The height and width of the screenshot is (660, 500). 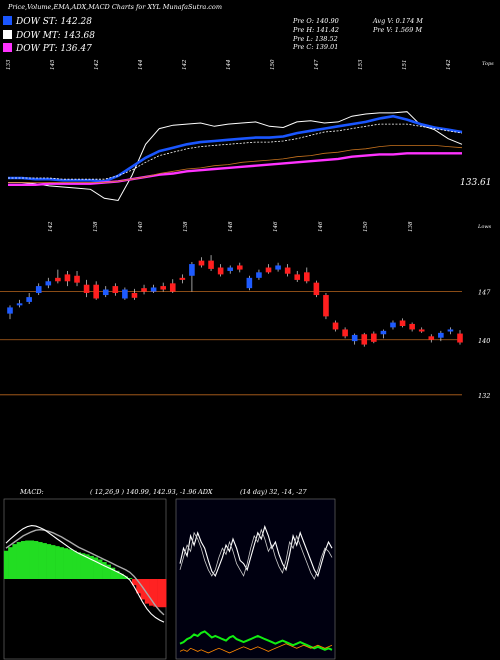 I want to click on adx-line-dx, so click(x=256, y=648).